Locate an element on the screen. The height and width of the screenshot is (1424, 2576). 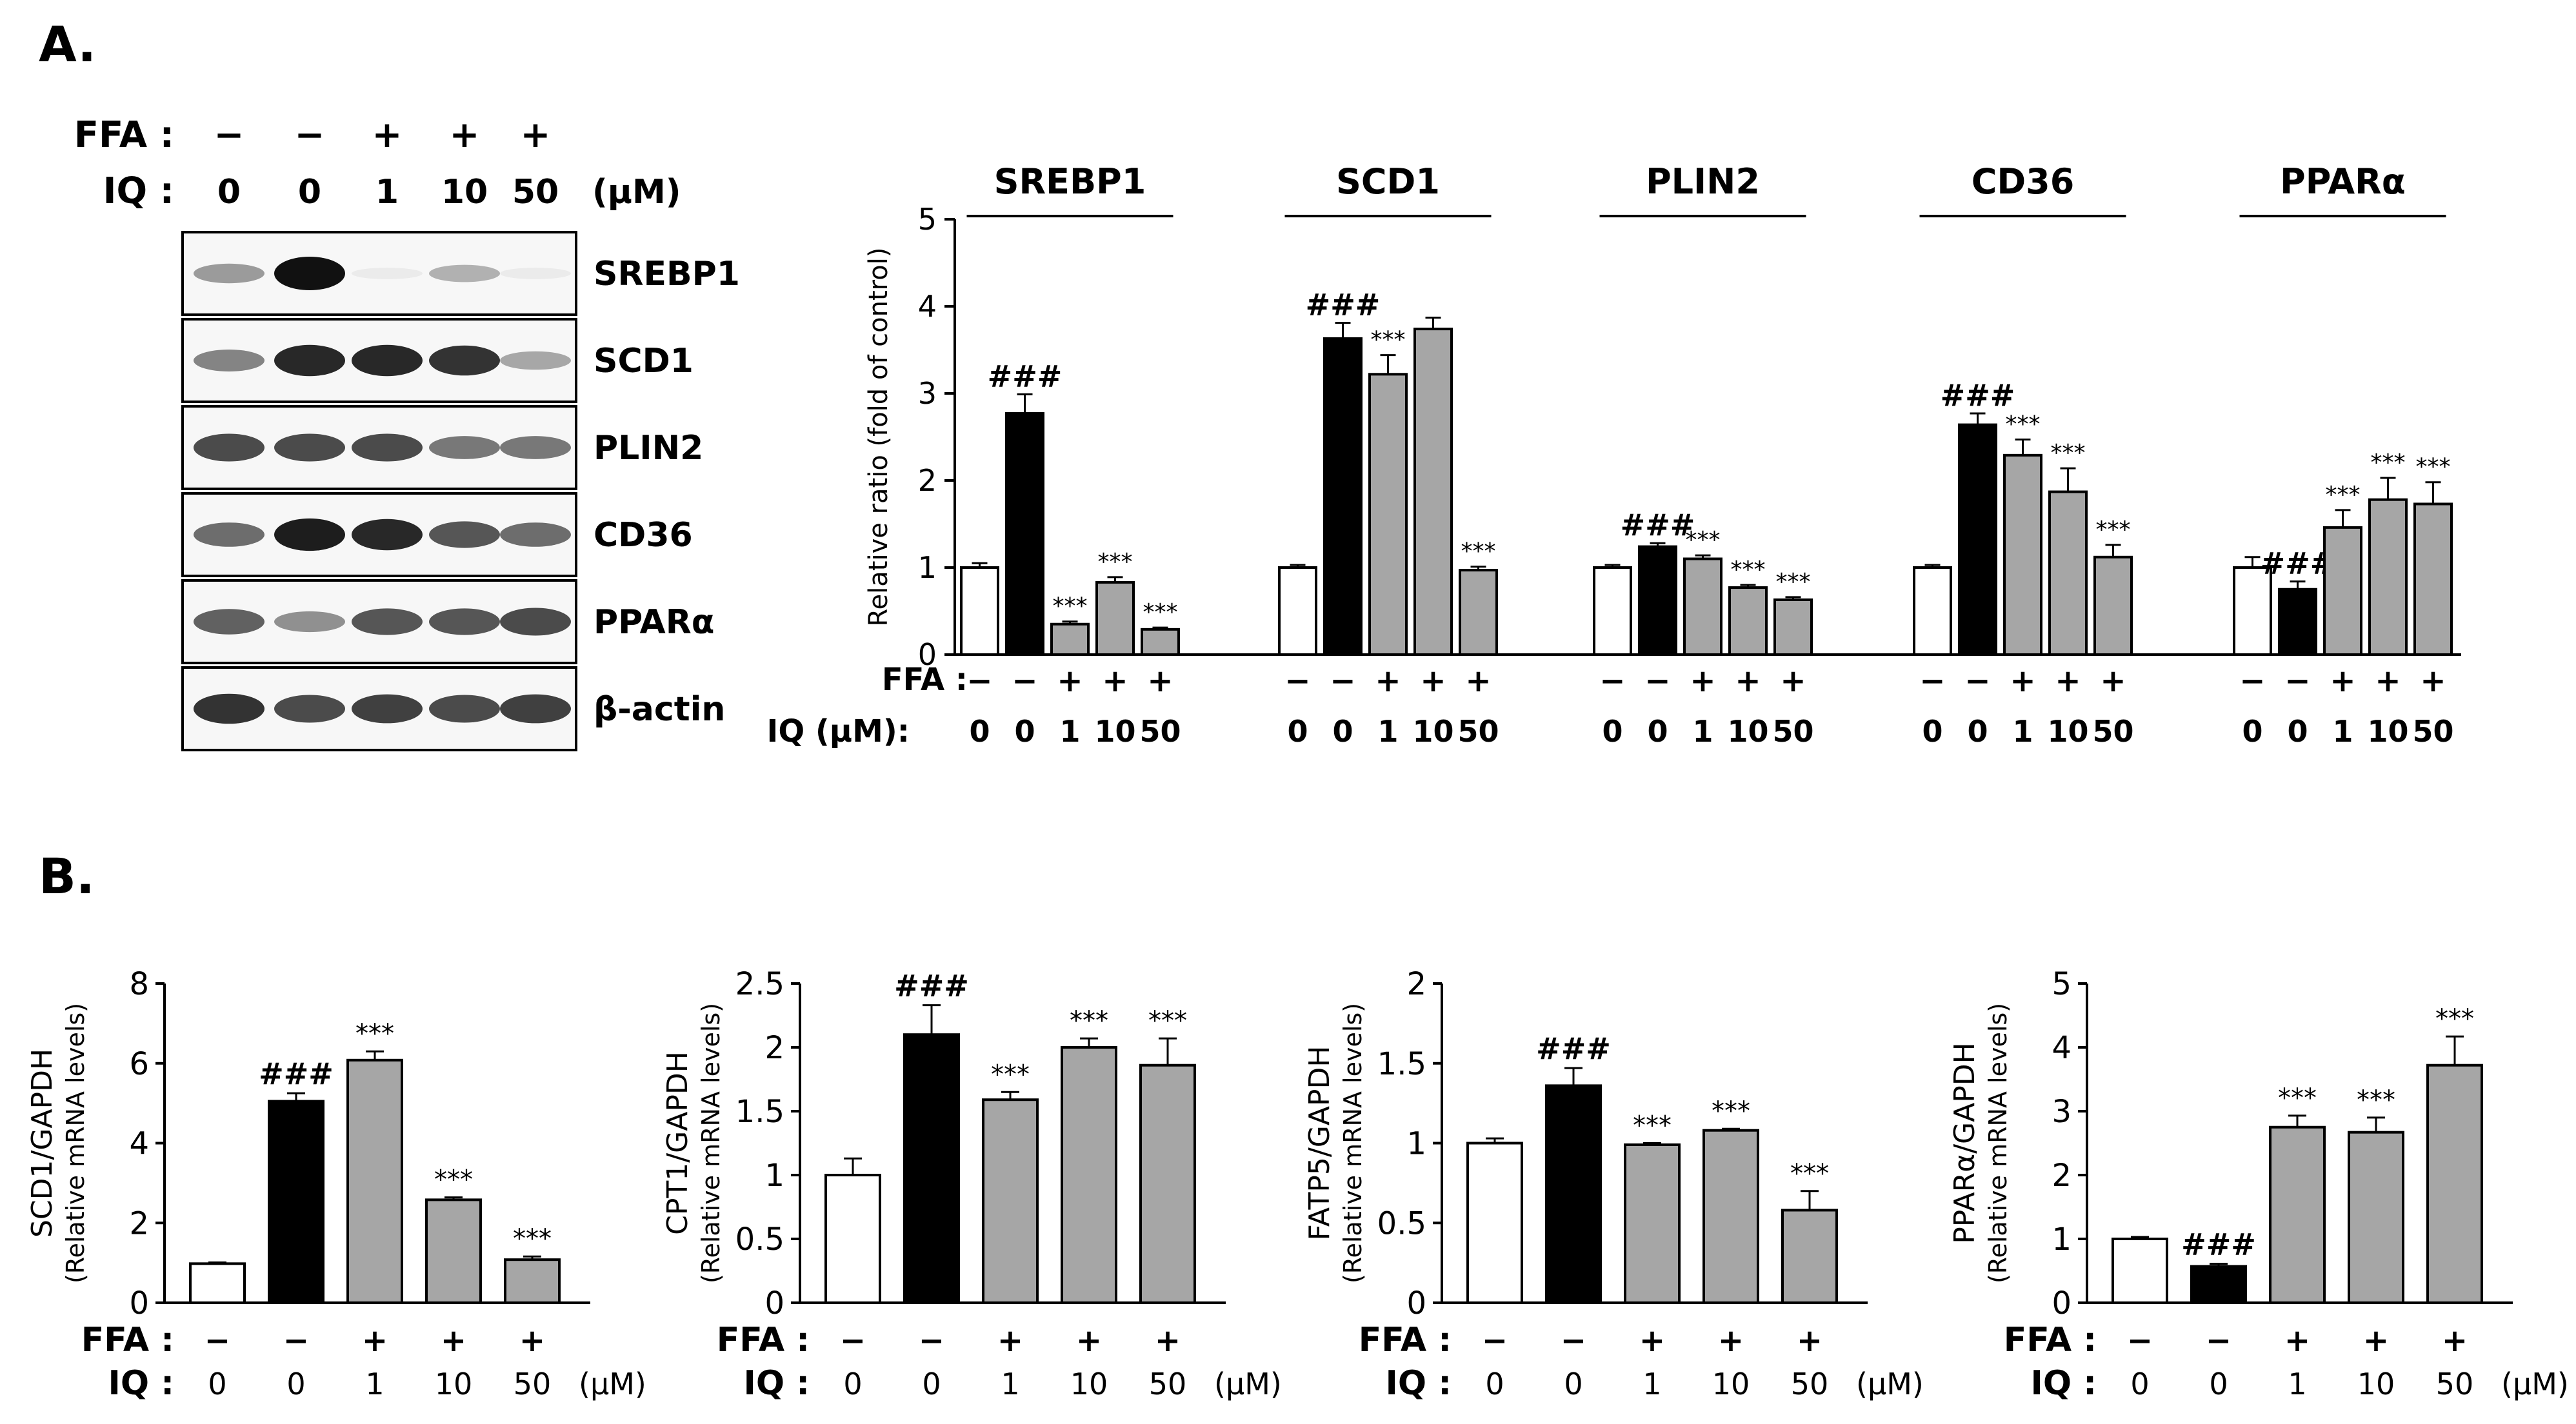
y-tick-label: 4 is located at coordinates (2062, 1048).